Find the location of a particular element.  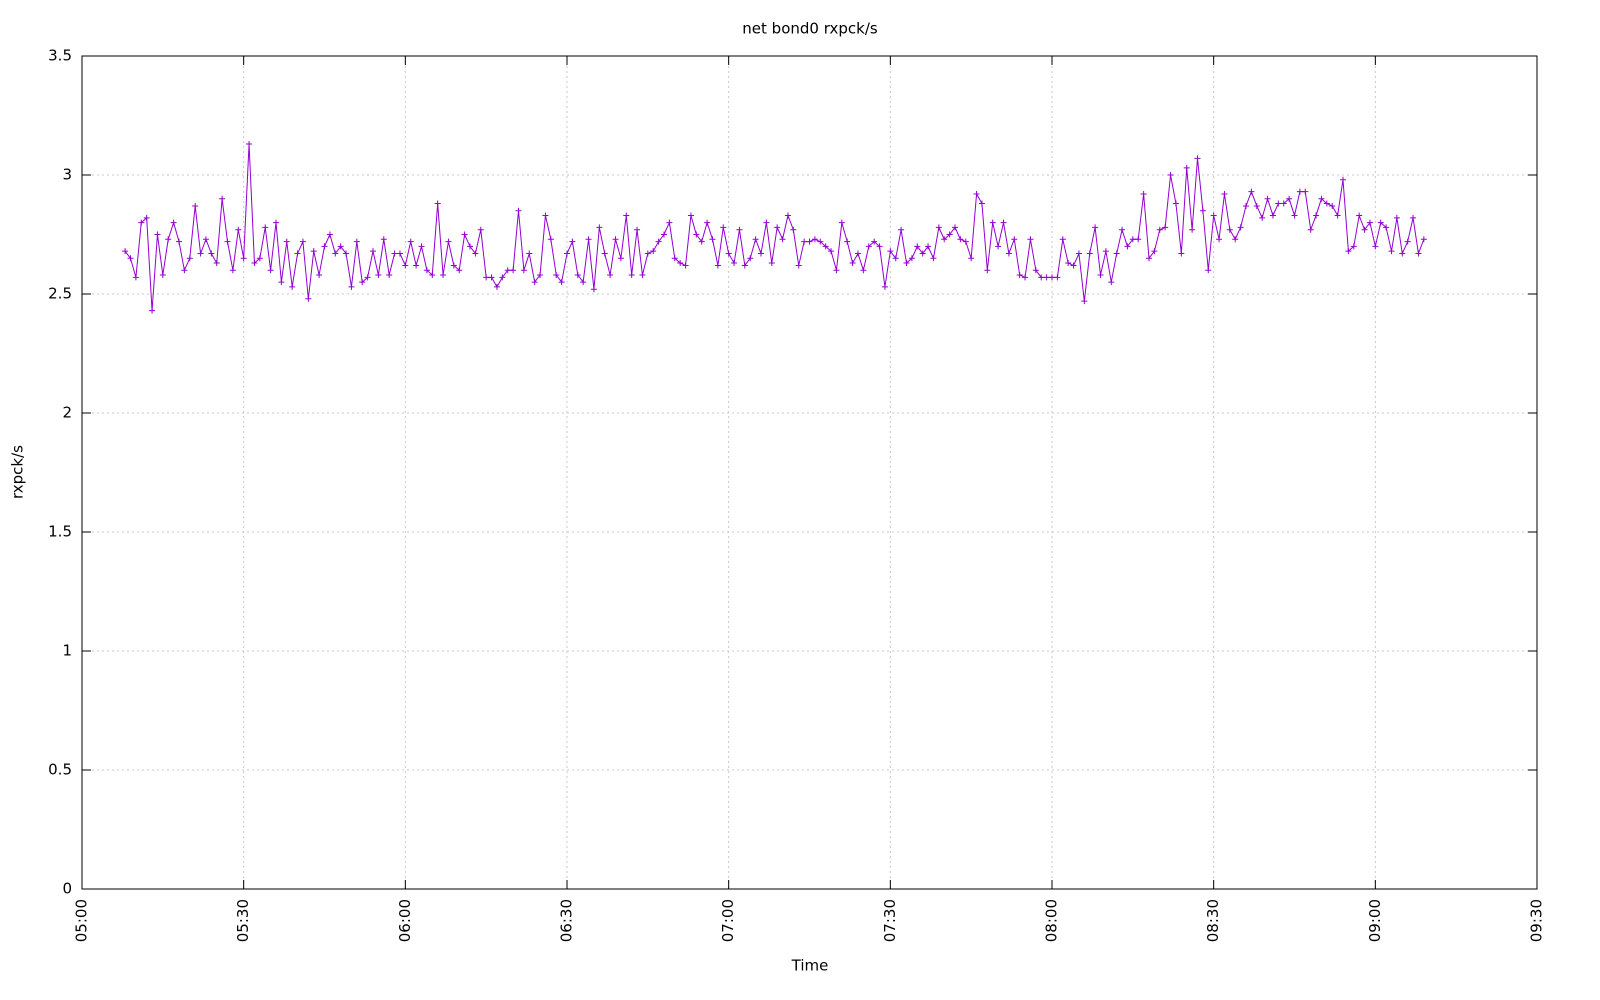

y-tick-label: 1 is located at coordinates (67, 651).